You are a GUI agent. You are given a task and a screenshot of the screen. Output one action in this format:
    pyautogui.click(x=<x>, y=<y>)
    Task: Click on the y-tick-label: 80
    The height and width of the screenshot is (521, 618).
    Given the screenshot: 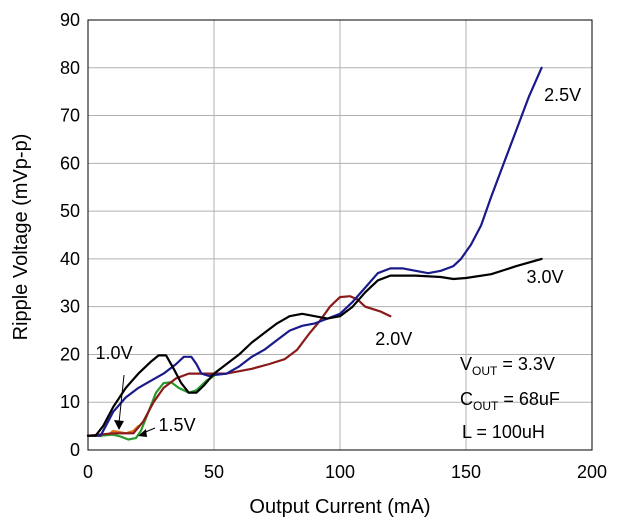 What is the action you would take?
    pyautogui.click(x=70, y=68)
    